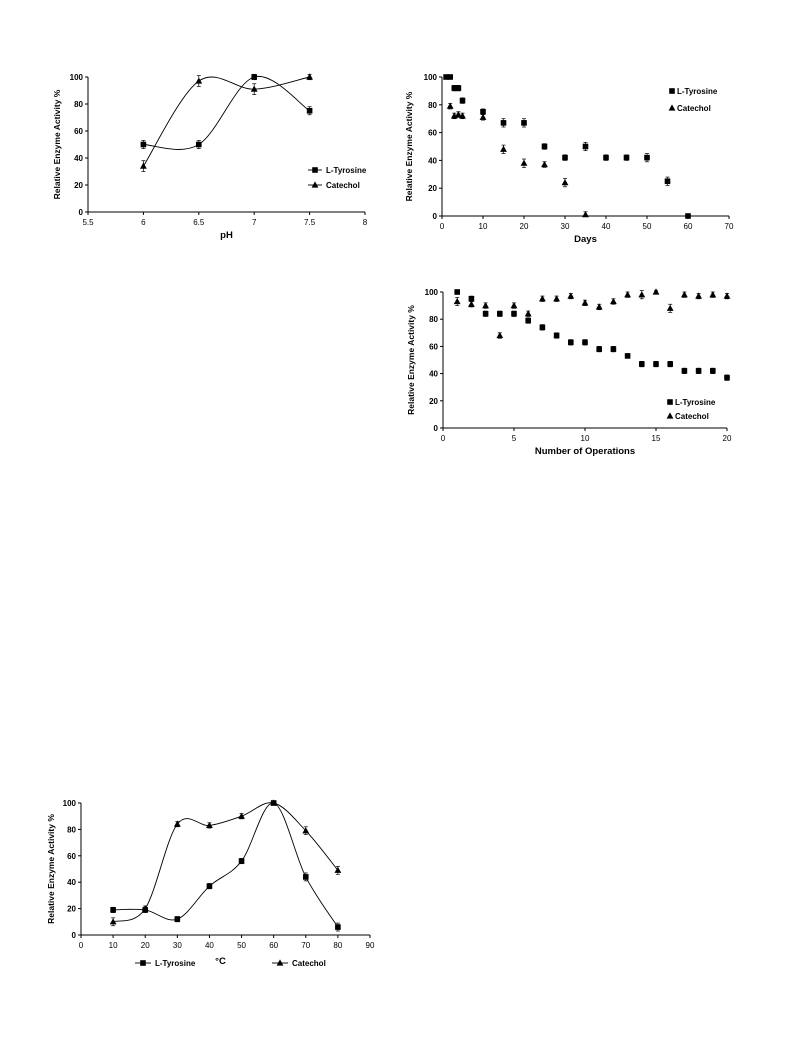 The height and width of the screenshot is (1057, 793). I want to click on x-tick-label: 0, so click(442, 226).